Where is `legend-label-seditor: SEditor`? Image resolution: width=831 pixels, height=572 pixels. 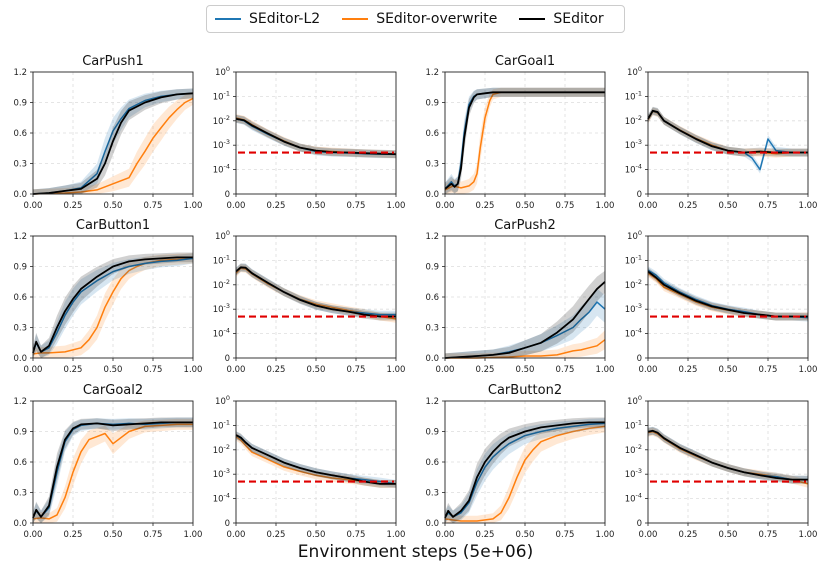
legend-label-seditor: SEditor is located at coordinates (578, 19).